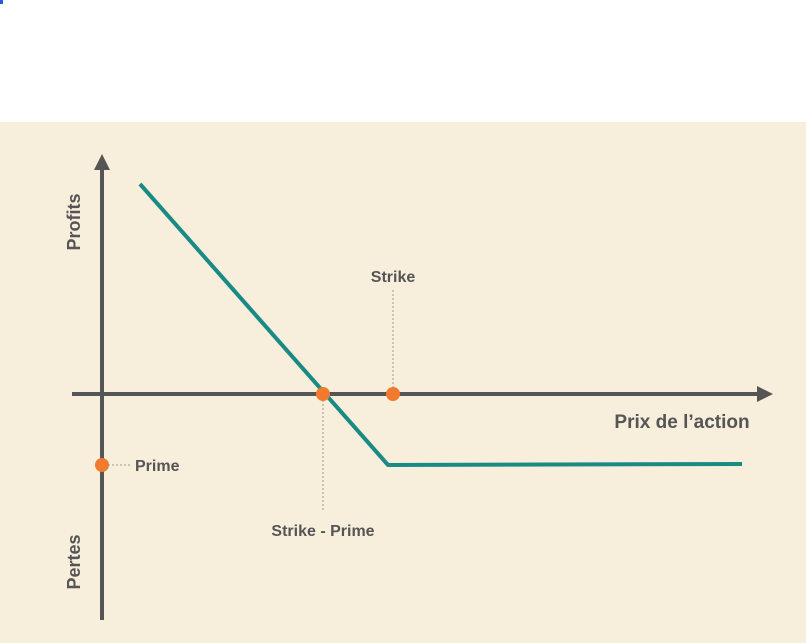 Image resolution: width=806 pixels, height=643 pixels. What do you see at coordinates (393, 394) in the screenshot?
I see `strike-marker` at bounding box center [393, 394].